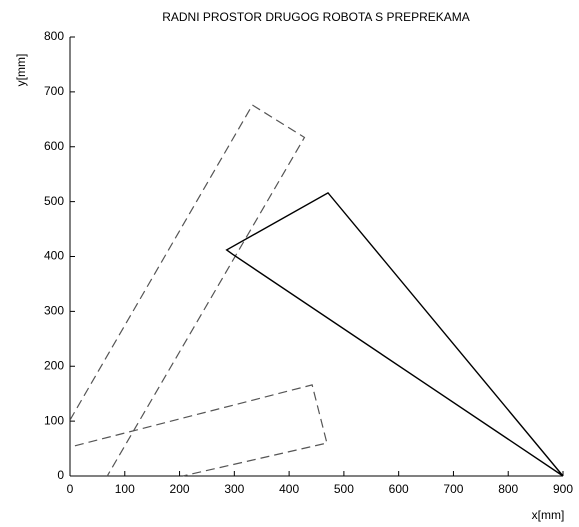  Describe the element at coordinates (54, 256) in the screenshot. I see `y-tick-label: 400` at that location.